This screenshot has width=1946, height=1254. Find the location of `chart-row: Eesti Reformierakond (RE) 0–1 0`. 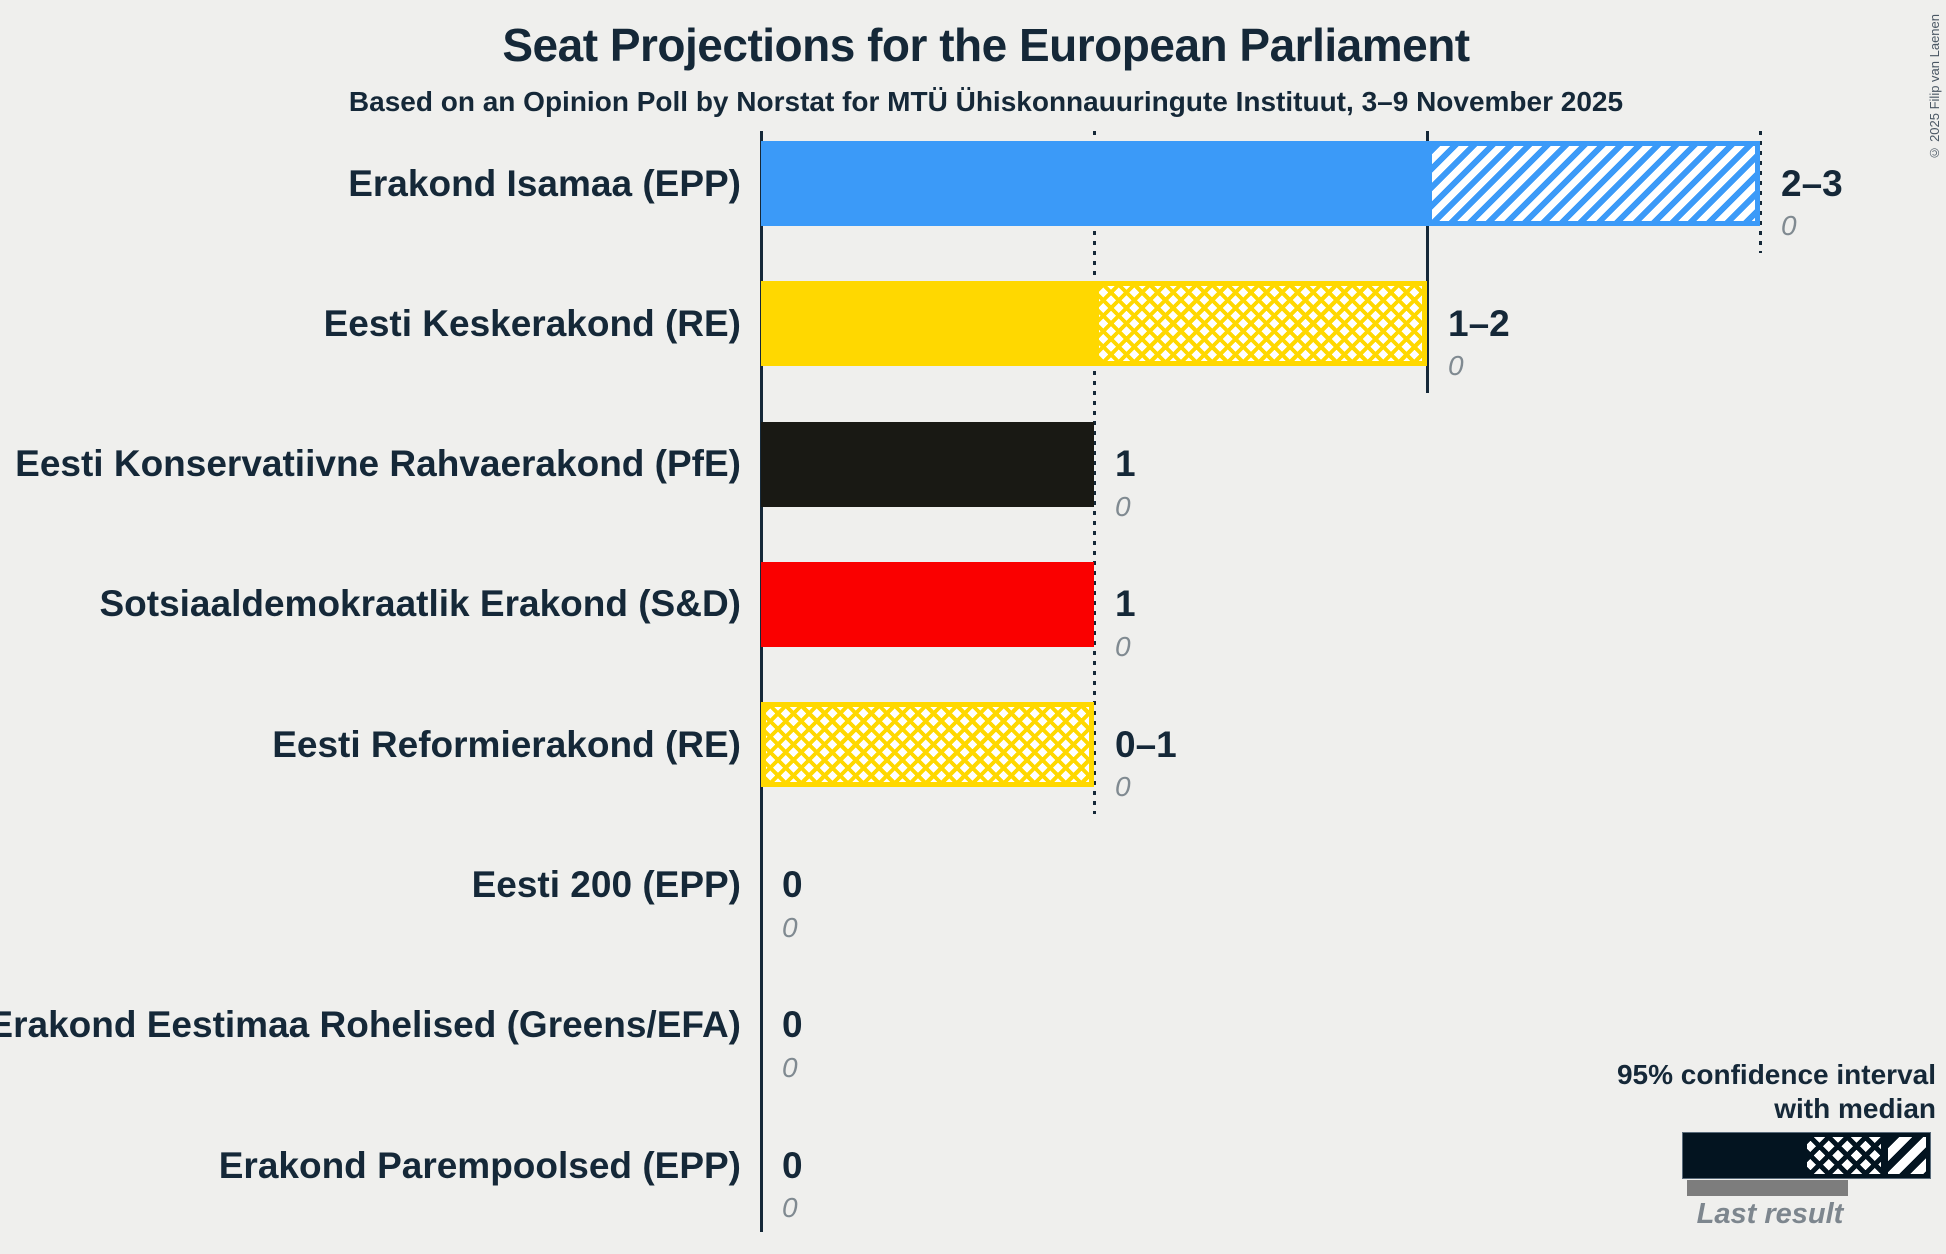

chart-row: Eesti Reformierakond (RE) 0–1 0 is located at coordinates (973, 752).